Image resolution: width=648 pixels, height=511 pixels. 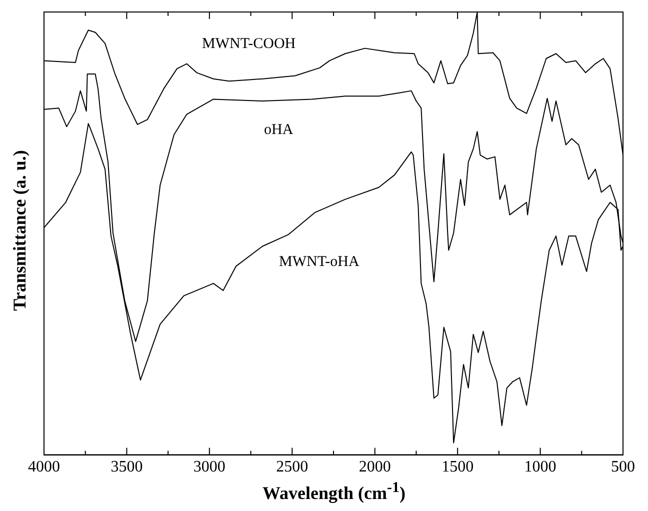 I want to click on annotation: oHA, so click(x=279, y=130).